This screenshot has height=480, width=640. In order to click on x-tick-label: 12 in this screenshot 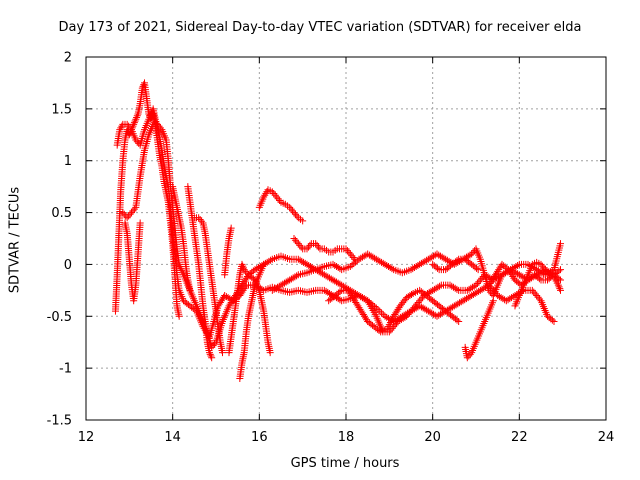, I will do `click(86, 437)`.